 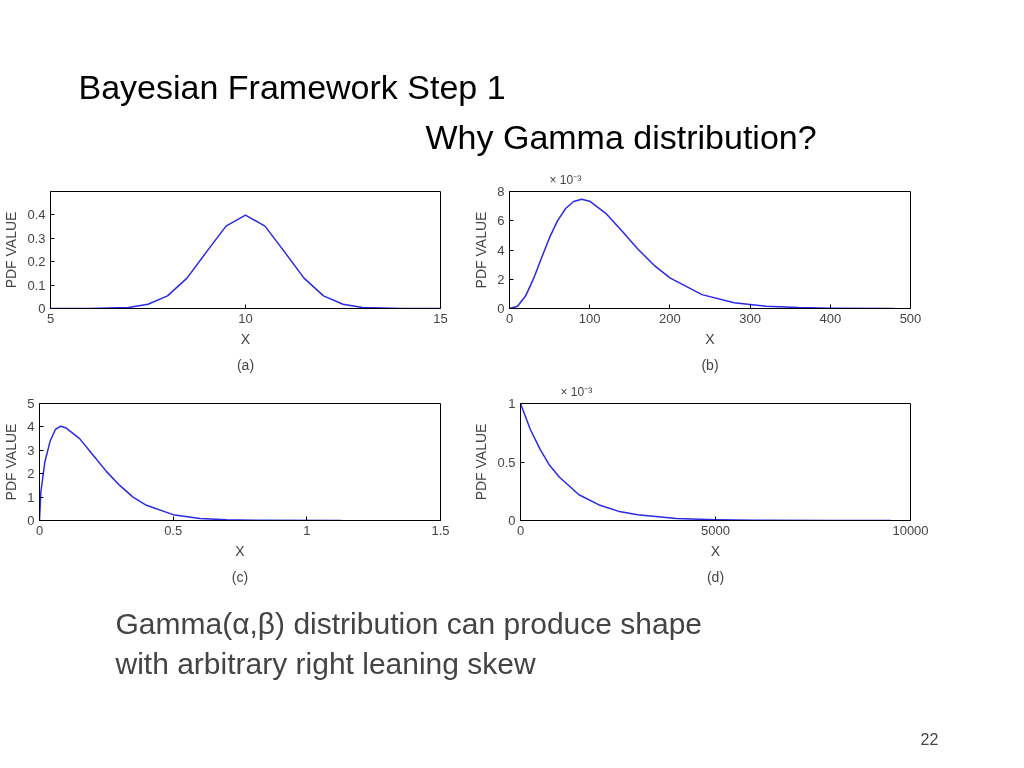 I want to click on y-tick-label: 0.5, so click(x=506, y=462).